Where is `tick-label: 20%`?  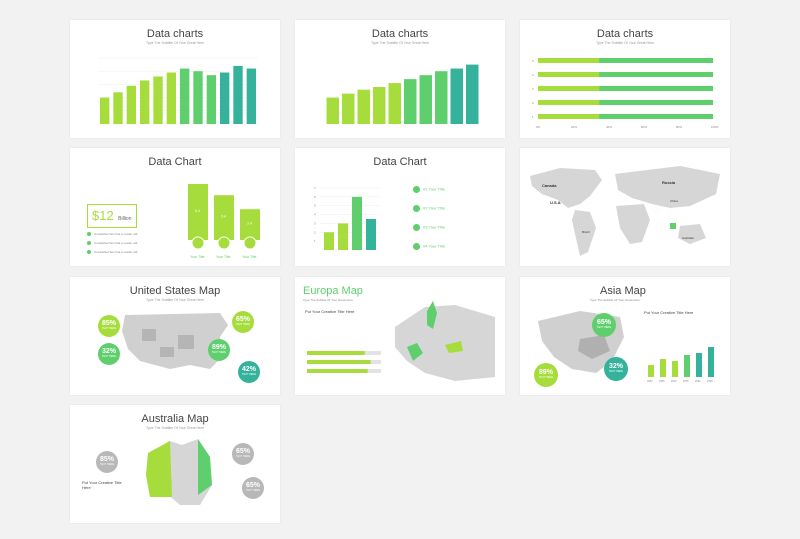 tick-label: 20% is located at coordinates (574, 127).